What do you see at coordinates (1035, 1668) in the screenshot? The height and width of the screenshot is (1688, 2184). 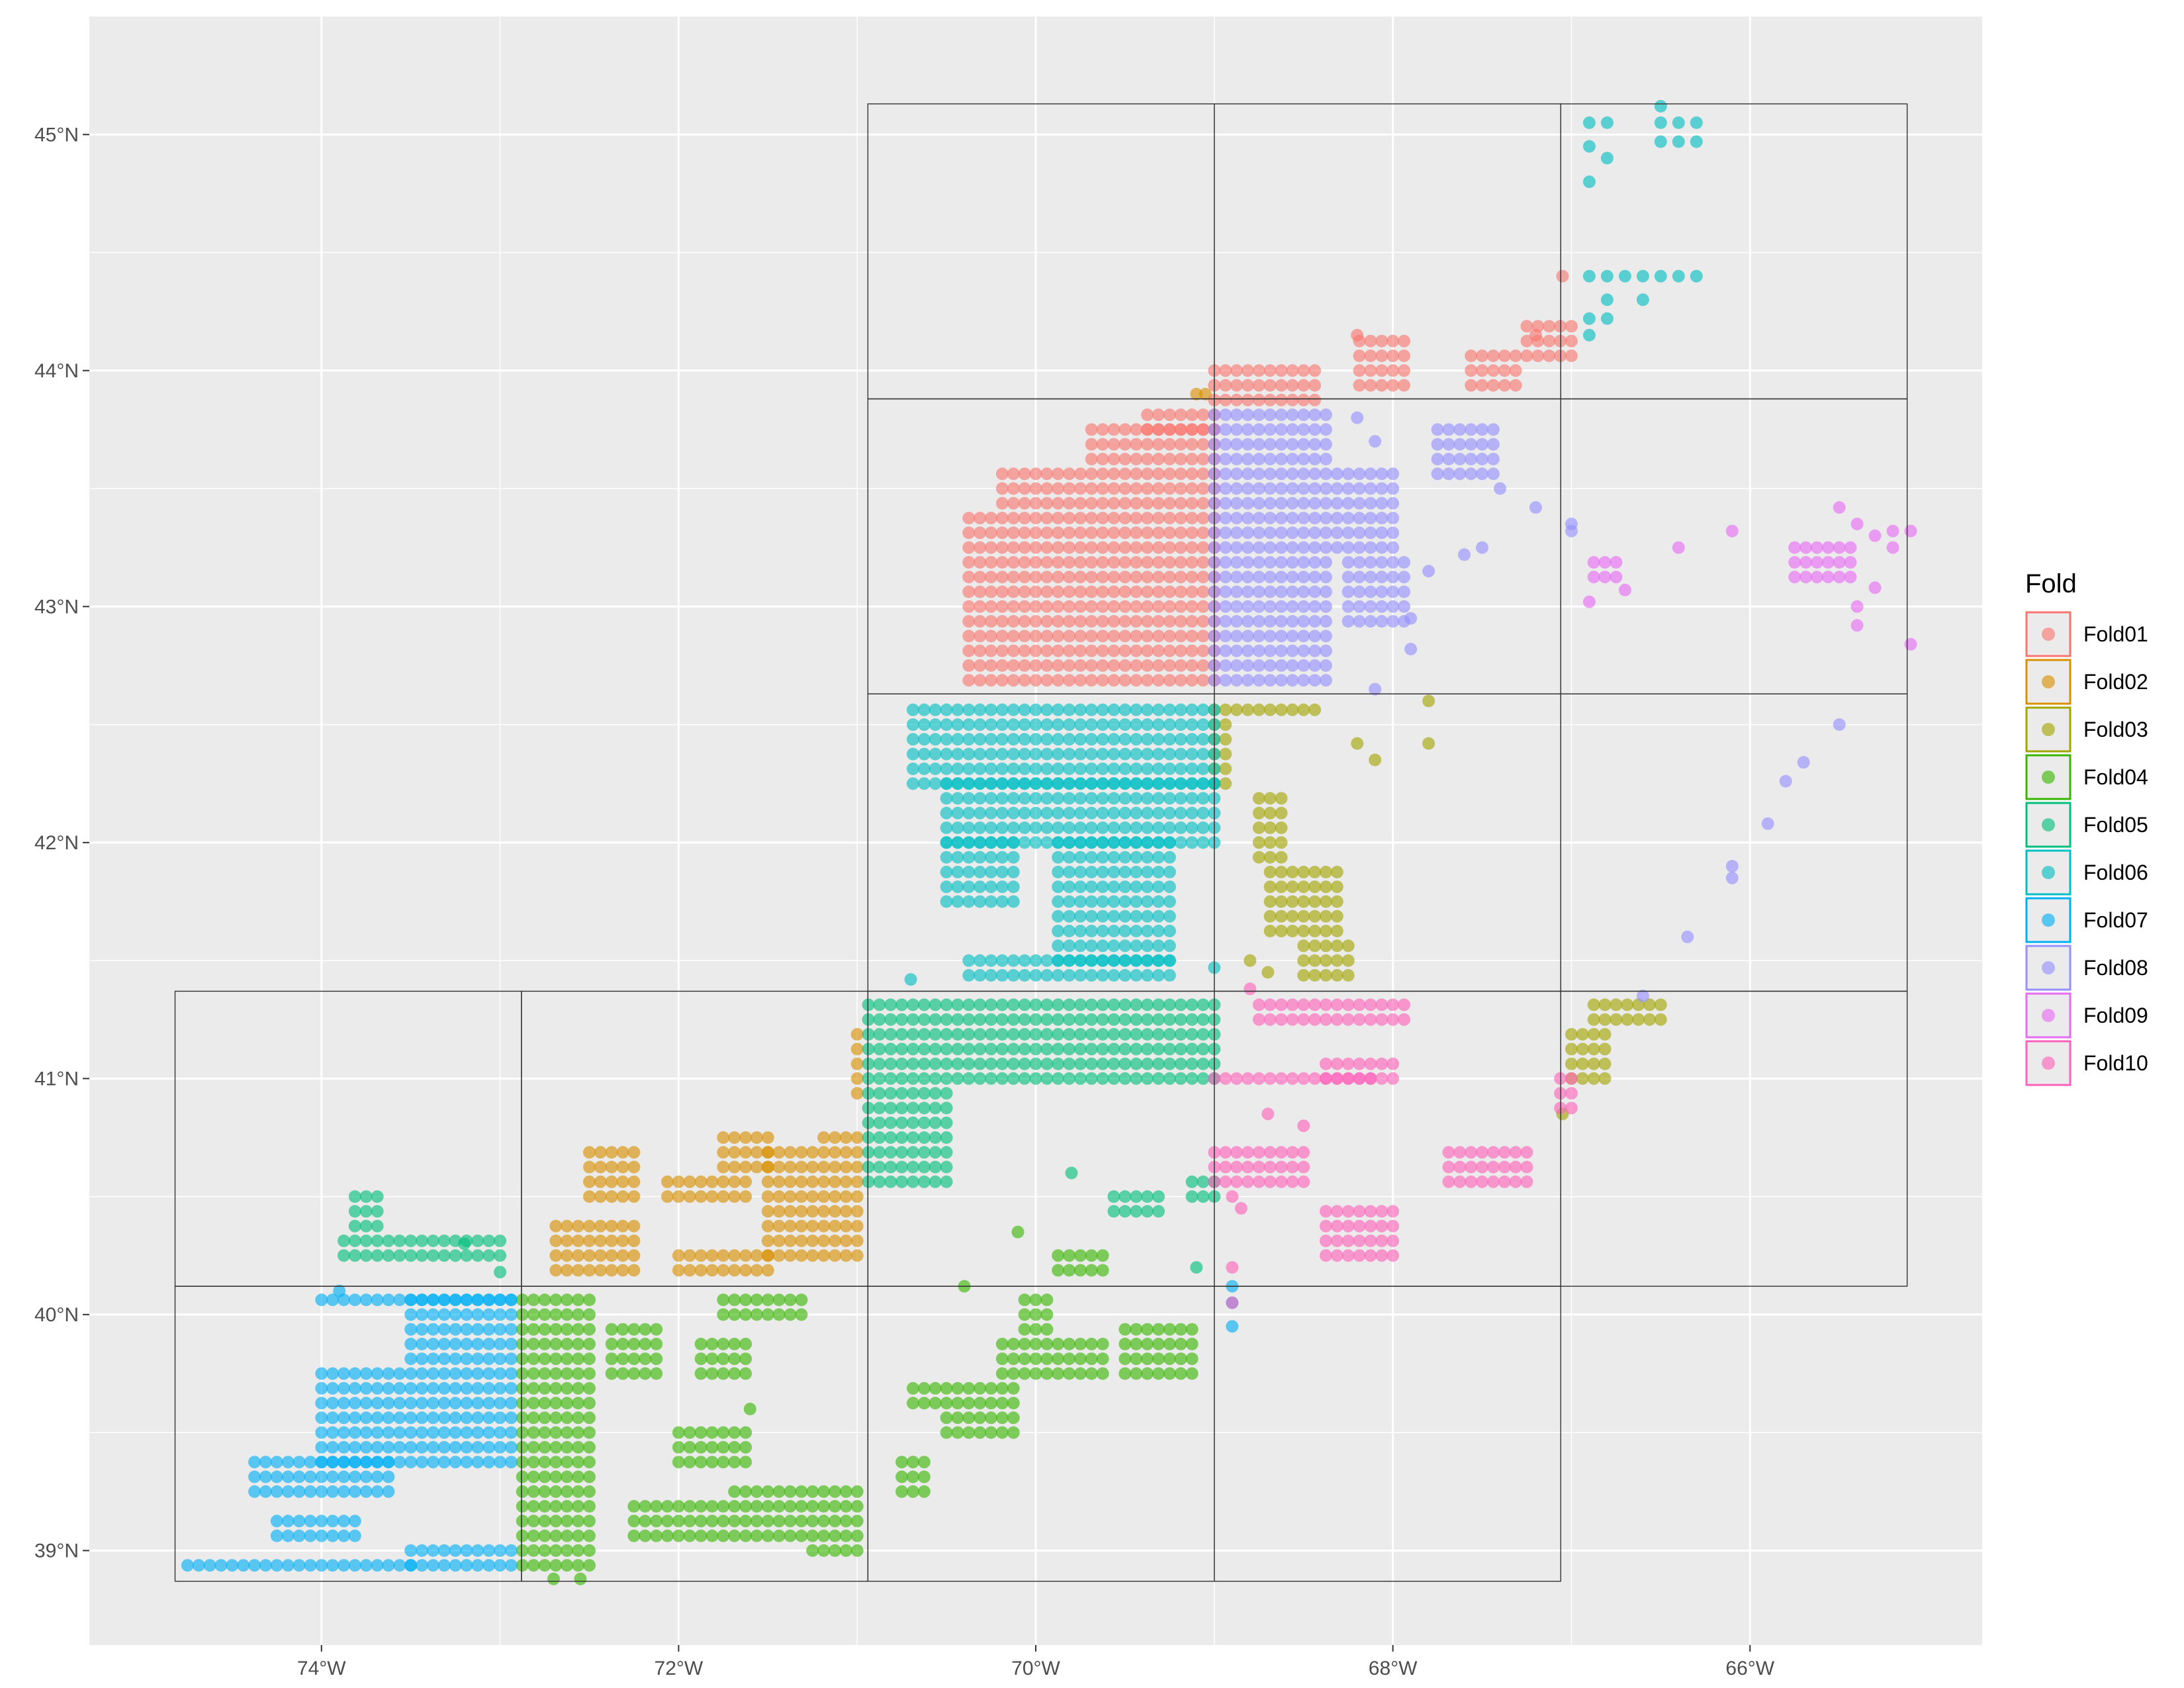 I see `x-tick-label: 70°W` at bounding box center [1035, 1668].